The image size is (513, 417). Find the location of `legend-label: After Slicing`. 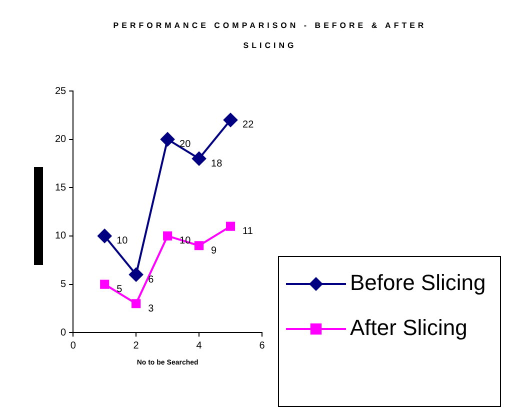

legend-label: After Slicing is located at coordinates (409, 327).